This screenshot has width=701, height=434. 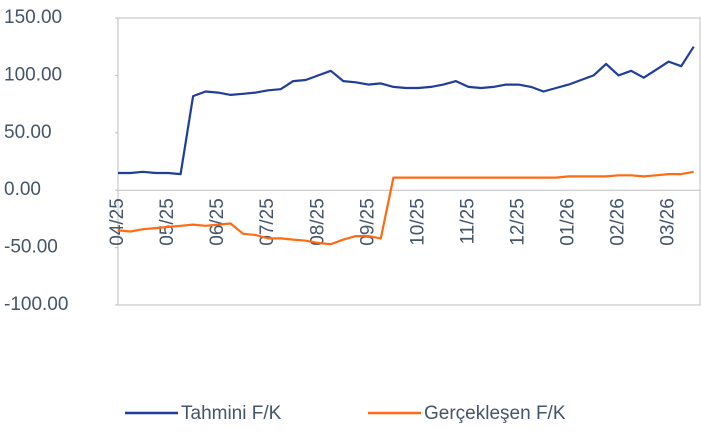 I want to click on y-tick-label: 0.00, so click(x=22, y=189).